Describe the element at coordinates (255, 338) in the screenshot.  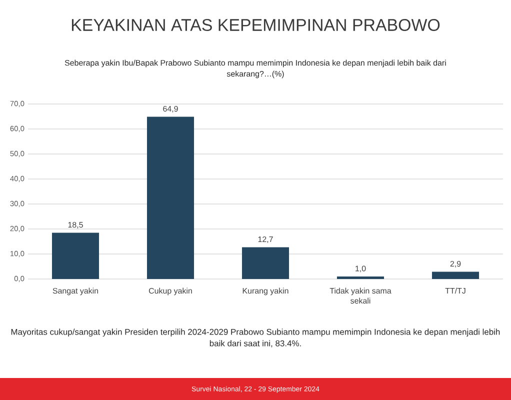
I see `text: Mayoritas cukup/sangat yakin Presiden terpilih 2024-2029 Prabowo Subianto mampu memimpin Indonesia ke depan menjadi lebih baik dari saat ini, 83.4%.` at that location.